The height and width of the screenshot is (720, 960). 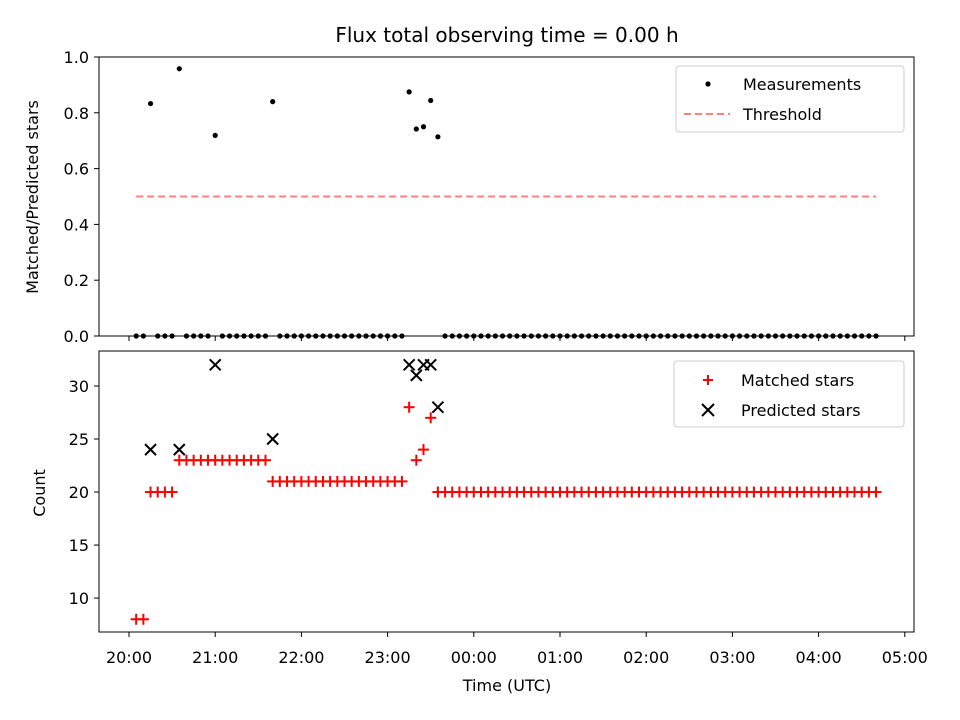 What do you see at coordinates (32, 197) in the screenshot?
I see `top-y-axis-label: Matched/Predicted stars` at bounding box center [32, 197].